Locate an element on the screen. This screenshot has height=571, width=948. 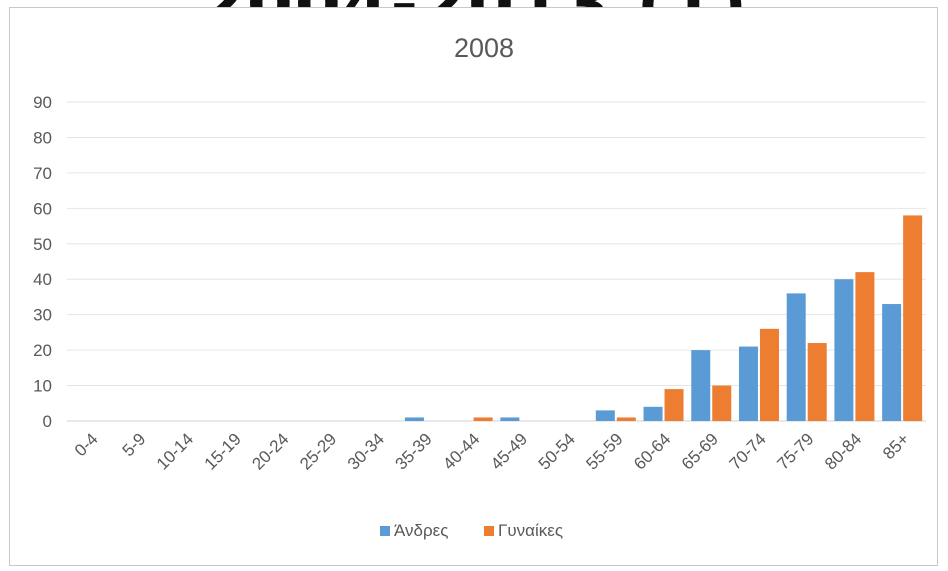
x-tick-label: 85+ is located at coordinates (896, 446).